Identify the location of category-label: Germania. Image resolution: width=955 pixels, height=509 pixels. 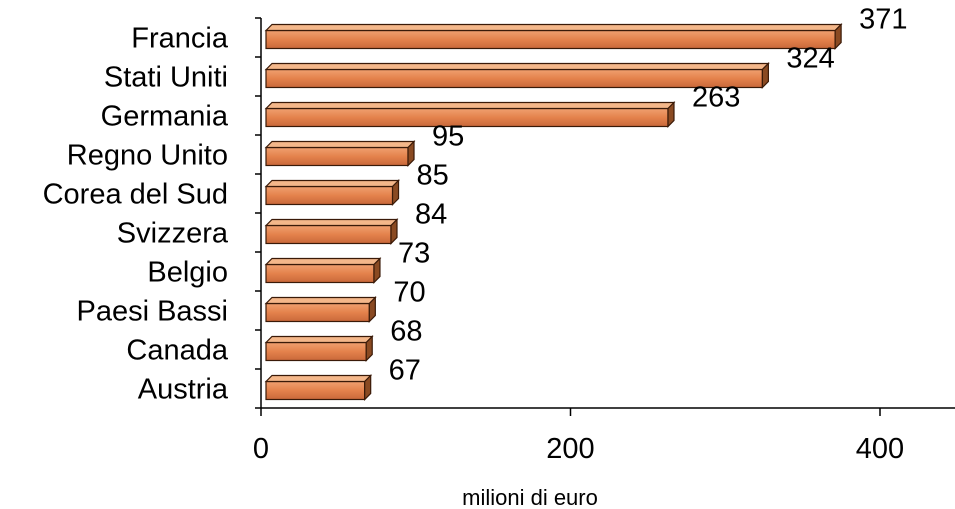
(165, 117).